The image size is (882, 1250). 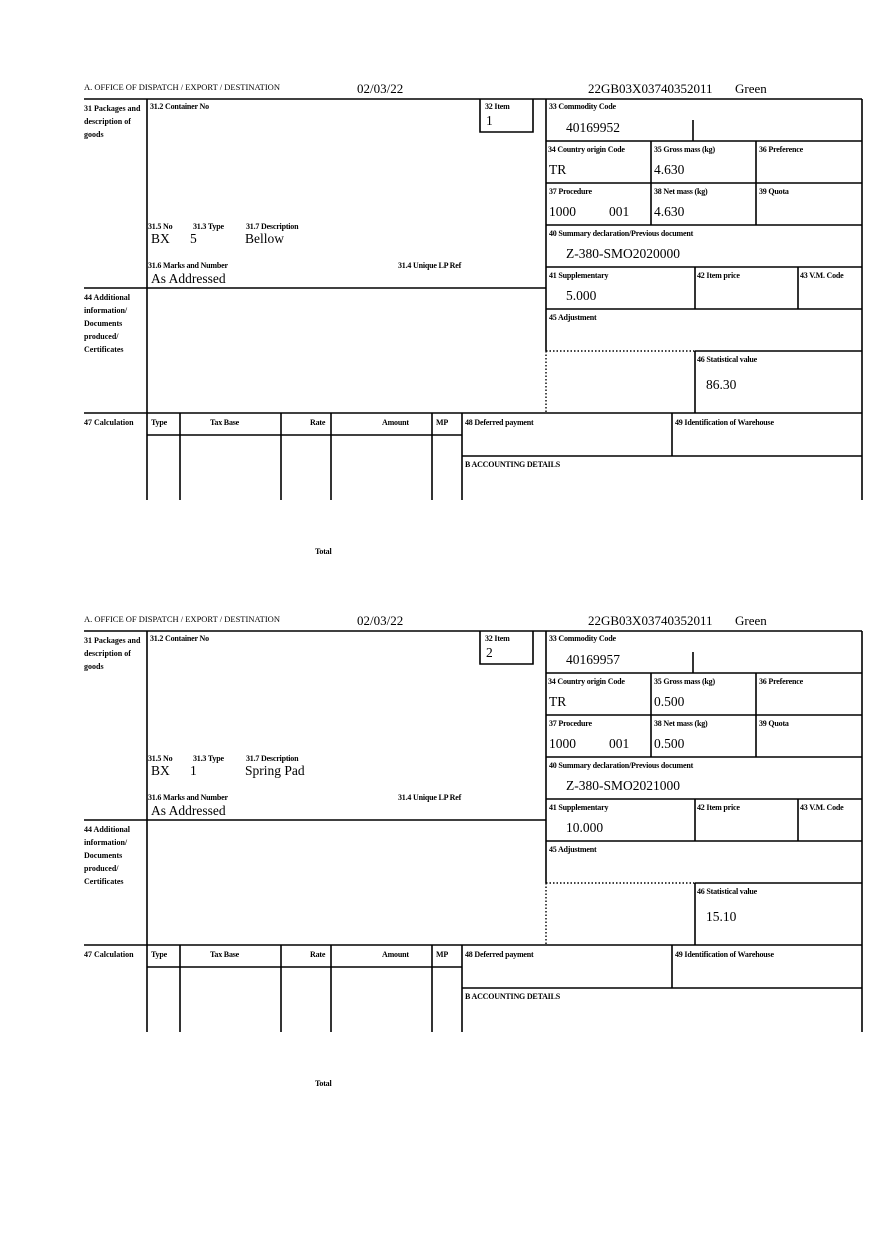 I want to click on net-mass: 4.630, so click(x=669, y=211).